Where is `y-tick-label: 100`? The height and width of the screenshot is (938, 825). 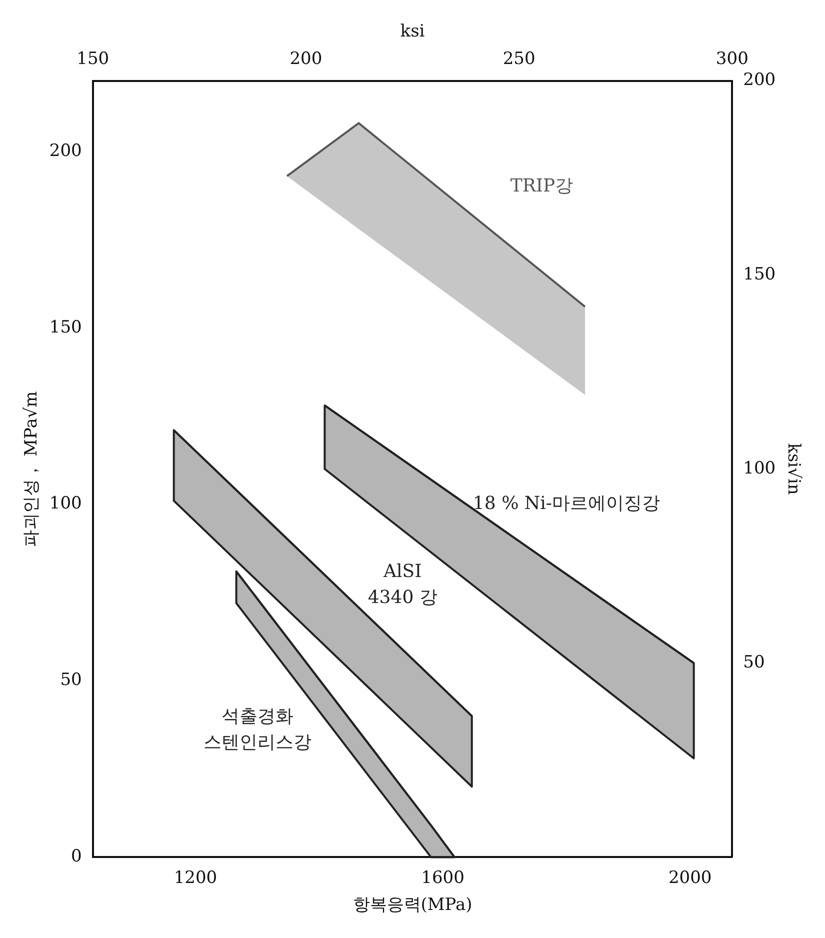
y-tick-label: 100 is located at coordinates (65, 504).